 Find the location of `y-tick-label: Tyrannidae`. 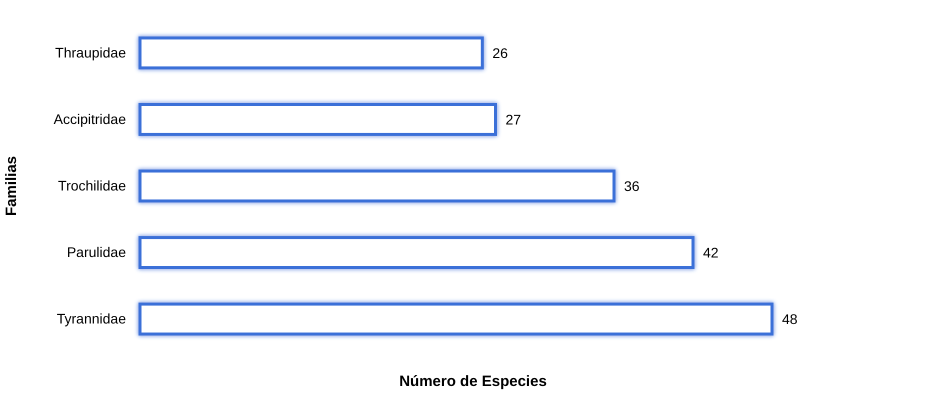

y-tick-label: Tyrannidae is located at coordinates (91, 318).